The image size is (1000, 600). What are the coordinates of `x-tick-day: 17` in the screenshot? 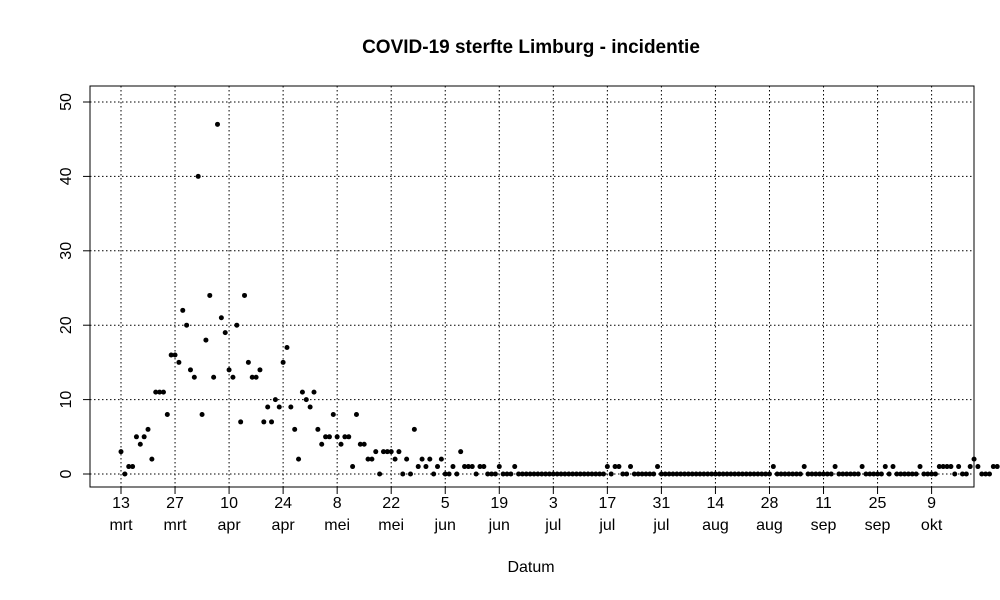 It's located at (607, 503).